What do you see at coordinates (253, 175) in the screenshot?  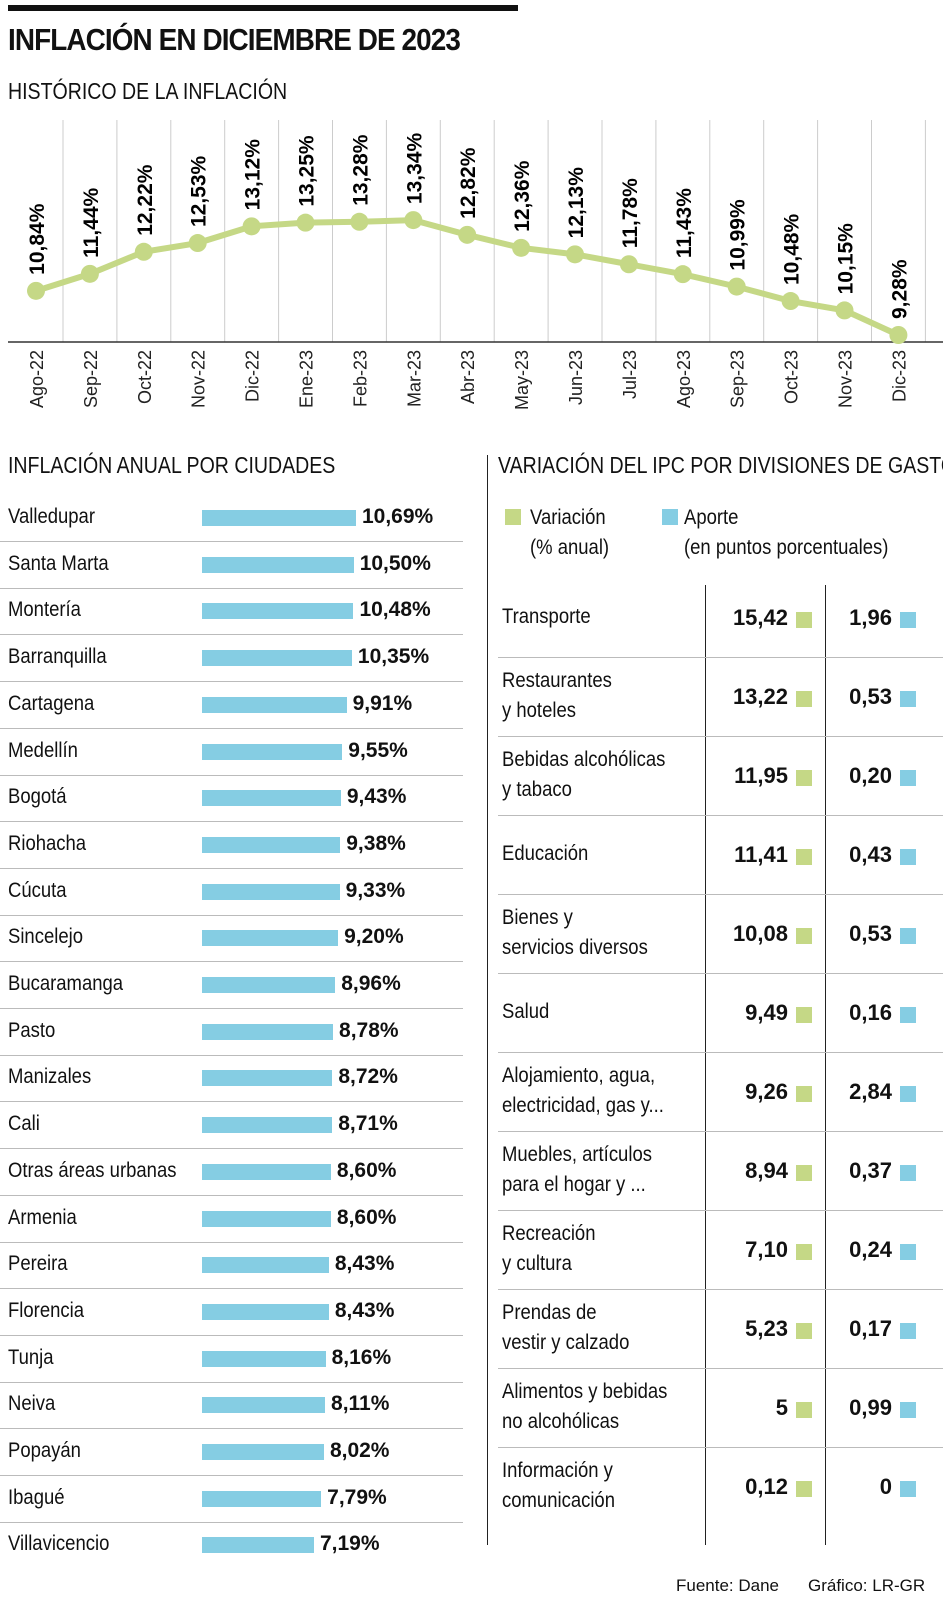 I see `data-label: 13,12%` at bounding box center [253, 175].